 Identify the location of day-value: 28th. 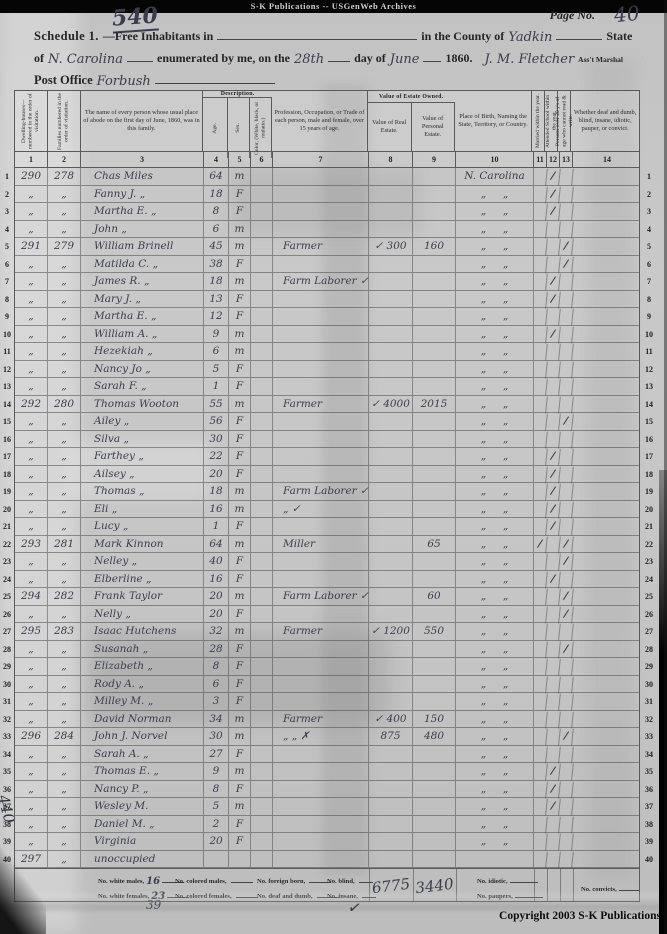
(309, 59).